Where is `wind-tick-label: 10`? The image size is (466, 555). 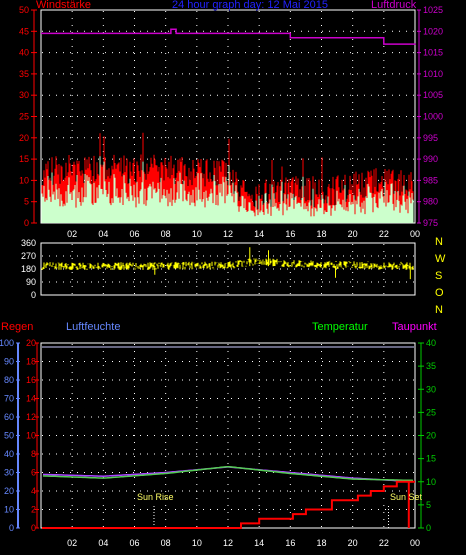
wind-tick-label: 10 is located at coordinates (24, 180).